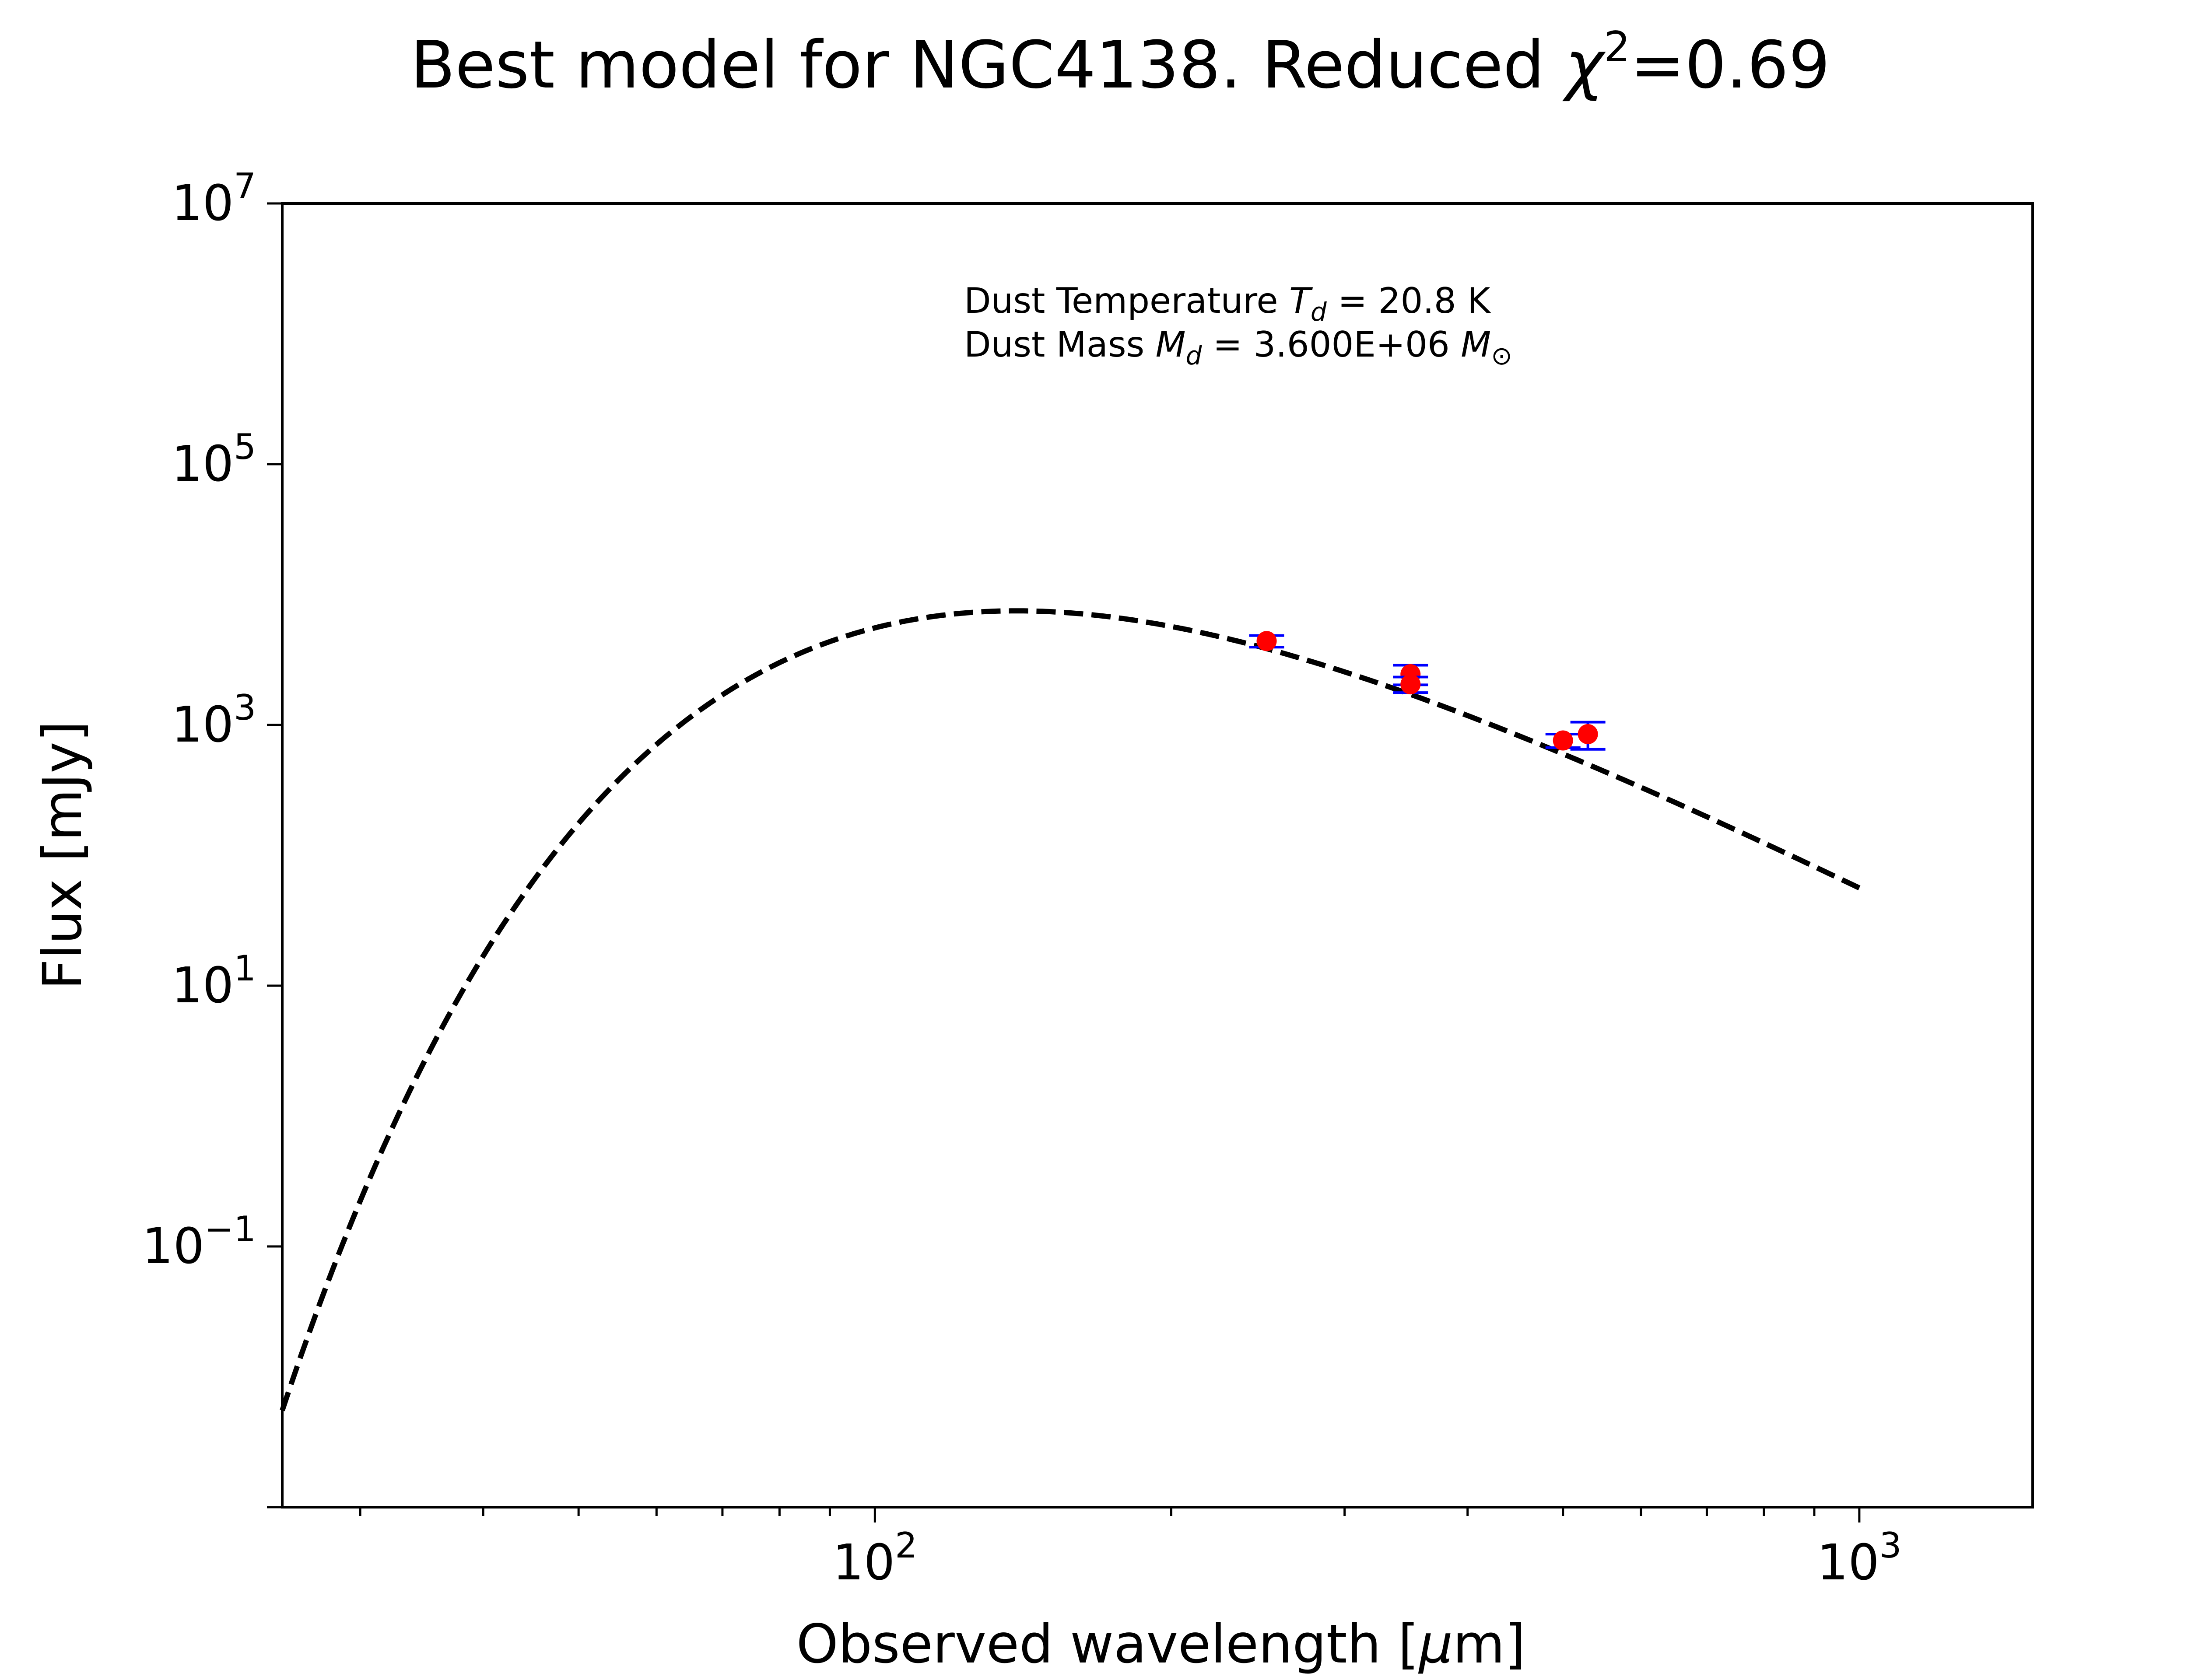  What do you see at coordinates (1617, 47) in the screenshot?
I see `chart-title-sup: 2` at bounding box center [1617, 47].